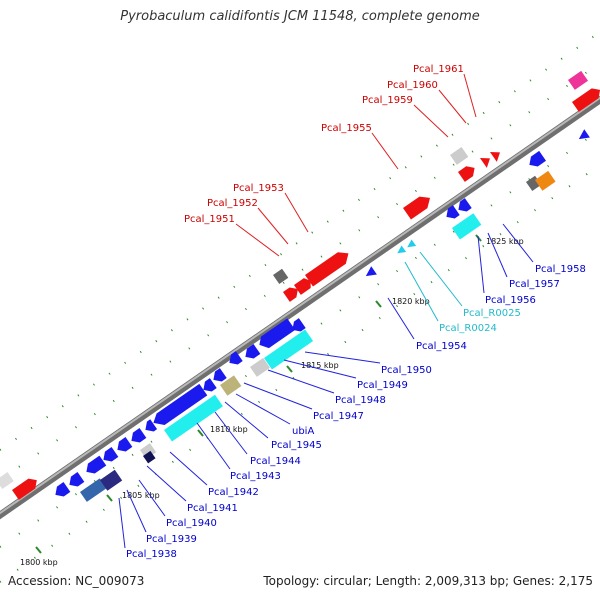 Image resolution: width=600 pixels, height=600 pixels. Describe the element at coordinates (191, 523) in the screenshot. I see `gene-label: Pcal_1940` at that location.